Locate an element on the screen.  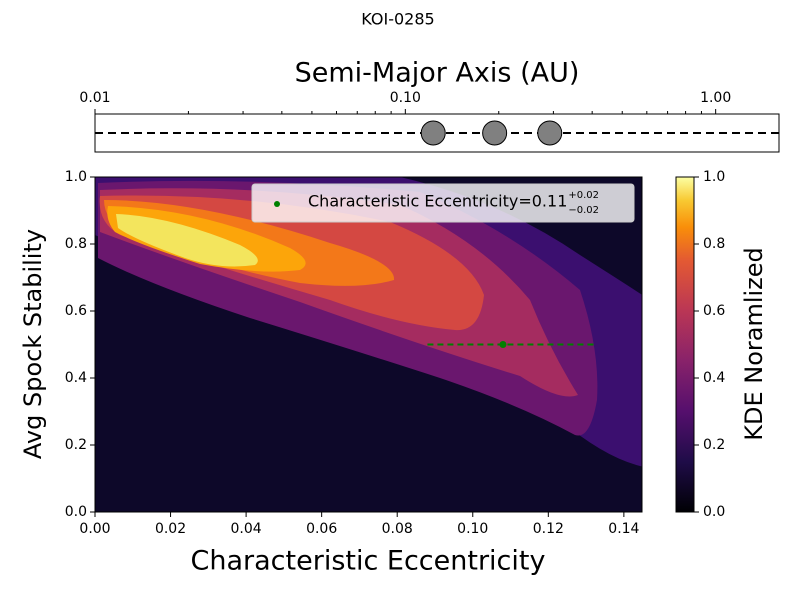
x-tick-label: 1.00 is located at coordinates (715, 98).